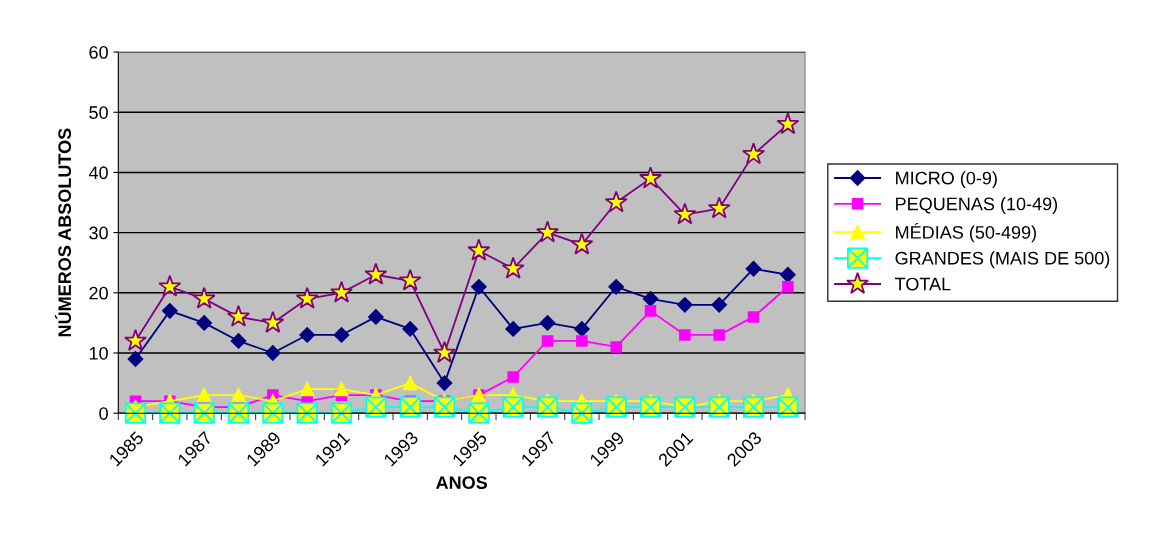 Image resolution: width=1160 pixels, height=548 pixels. I want to click on y-tick-label: 40, so click(98, 173).